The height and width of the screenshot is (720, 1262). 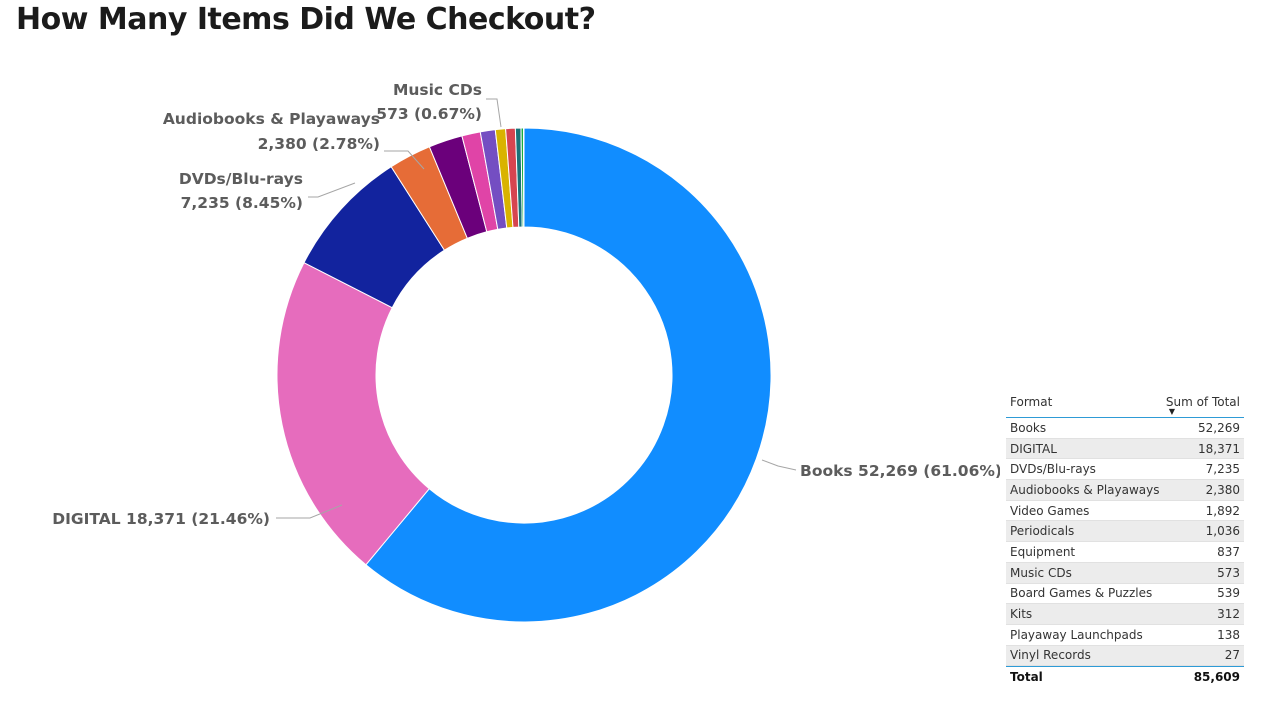 I want to click on table-cell-format: Playaway Launchpads, so click(x=1076, y=634).